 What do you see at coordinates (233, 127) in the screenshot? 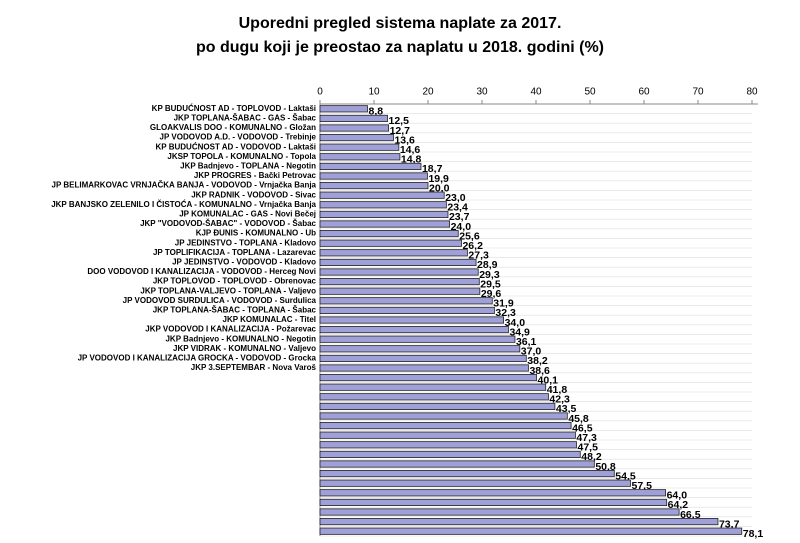
I see `y-tick-label: GLOAKVALIS DOO - KOMUNALNO - Gložan` at bounding box center [233, 127].